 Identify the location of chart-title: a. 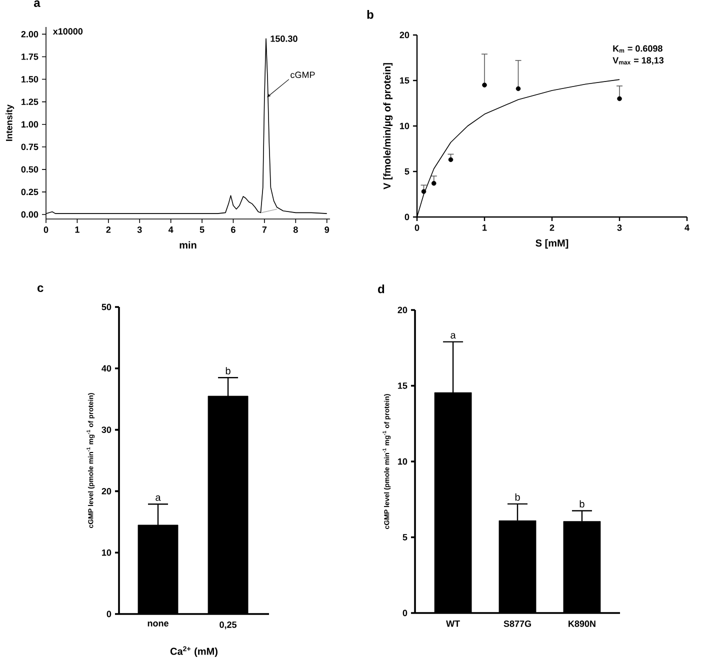
(37, 3).